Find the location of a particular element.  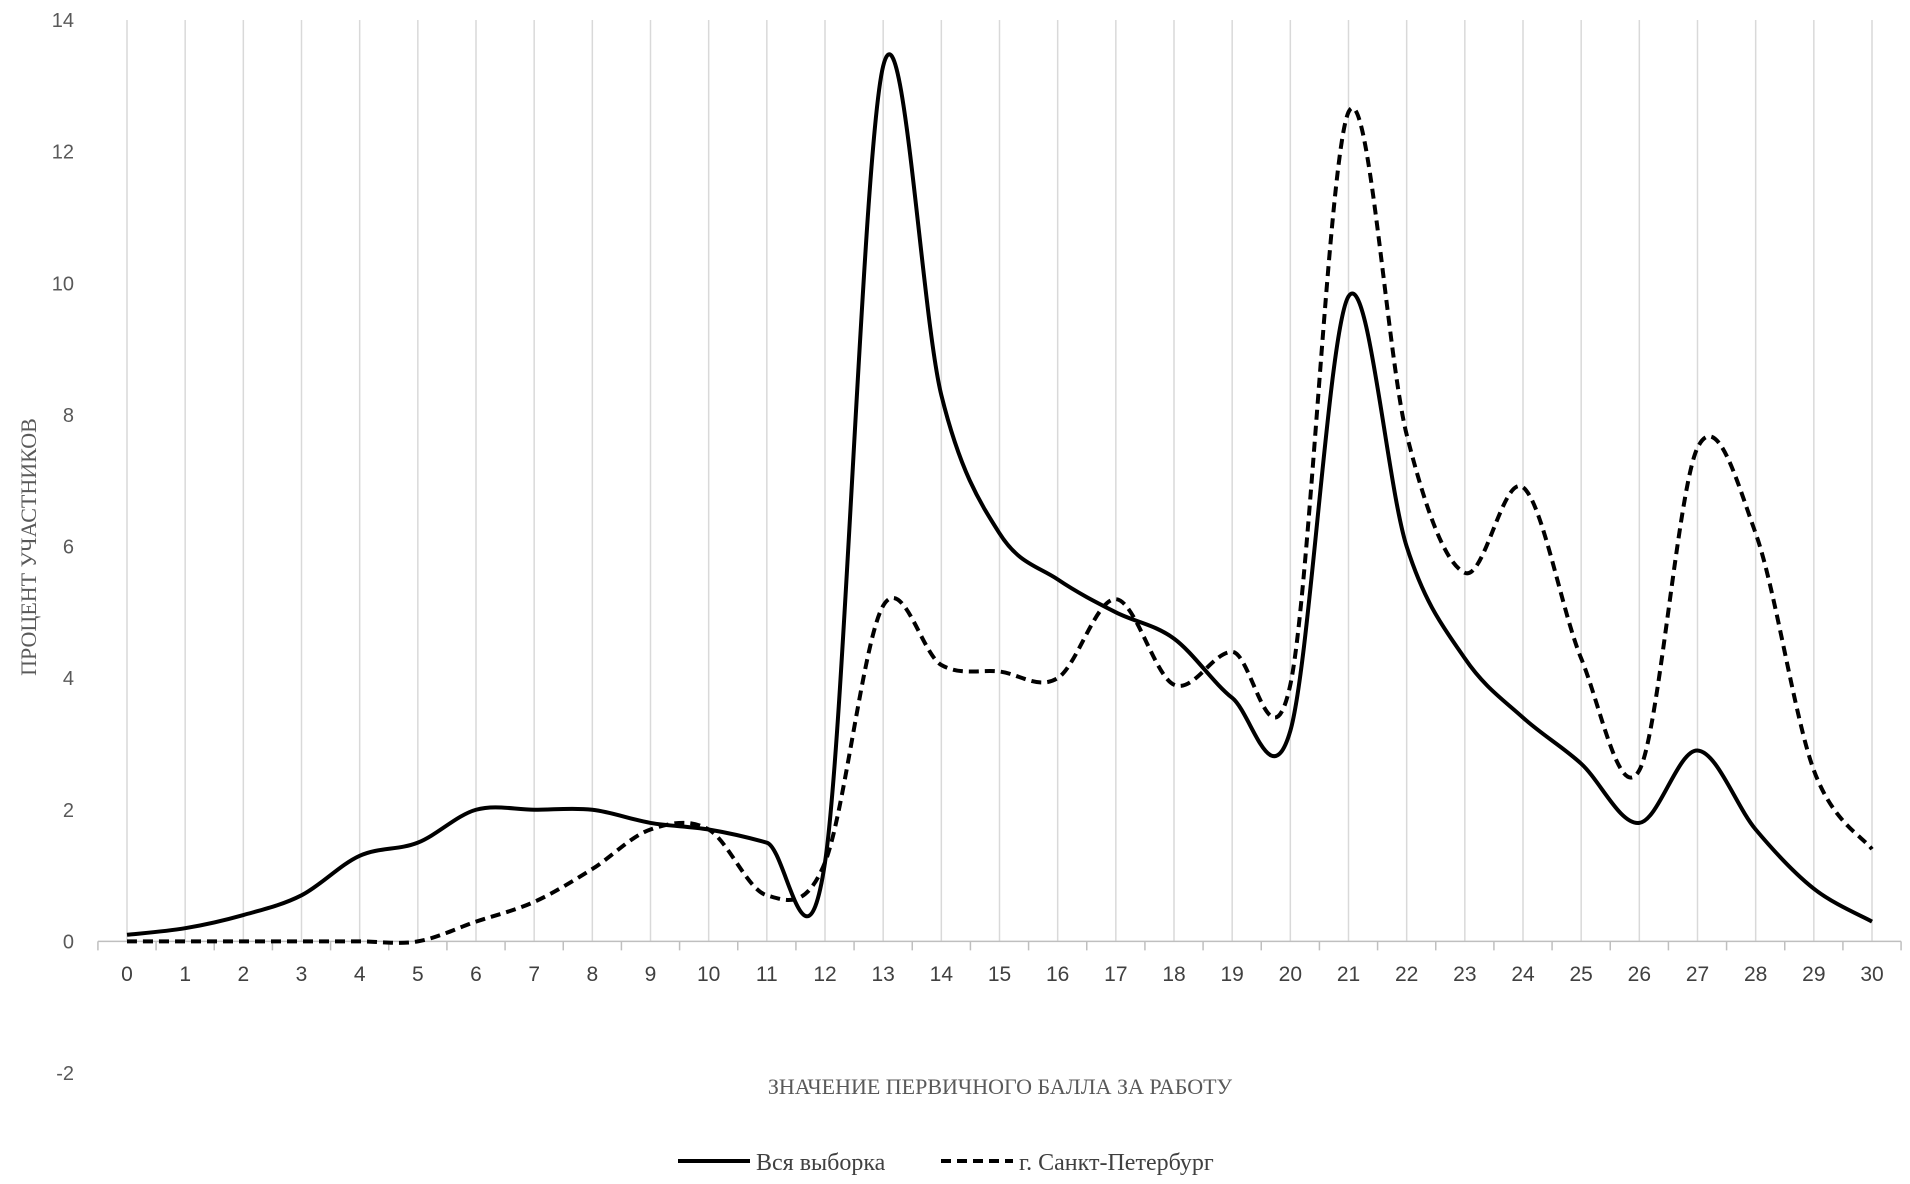

x-tick-label: 7 is located at coordinates (534, 974).